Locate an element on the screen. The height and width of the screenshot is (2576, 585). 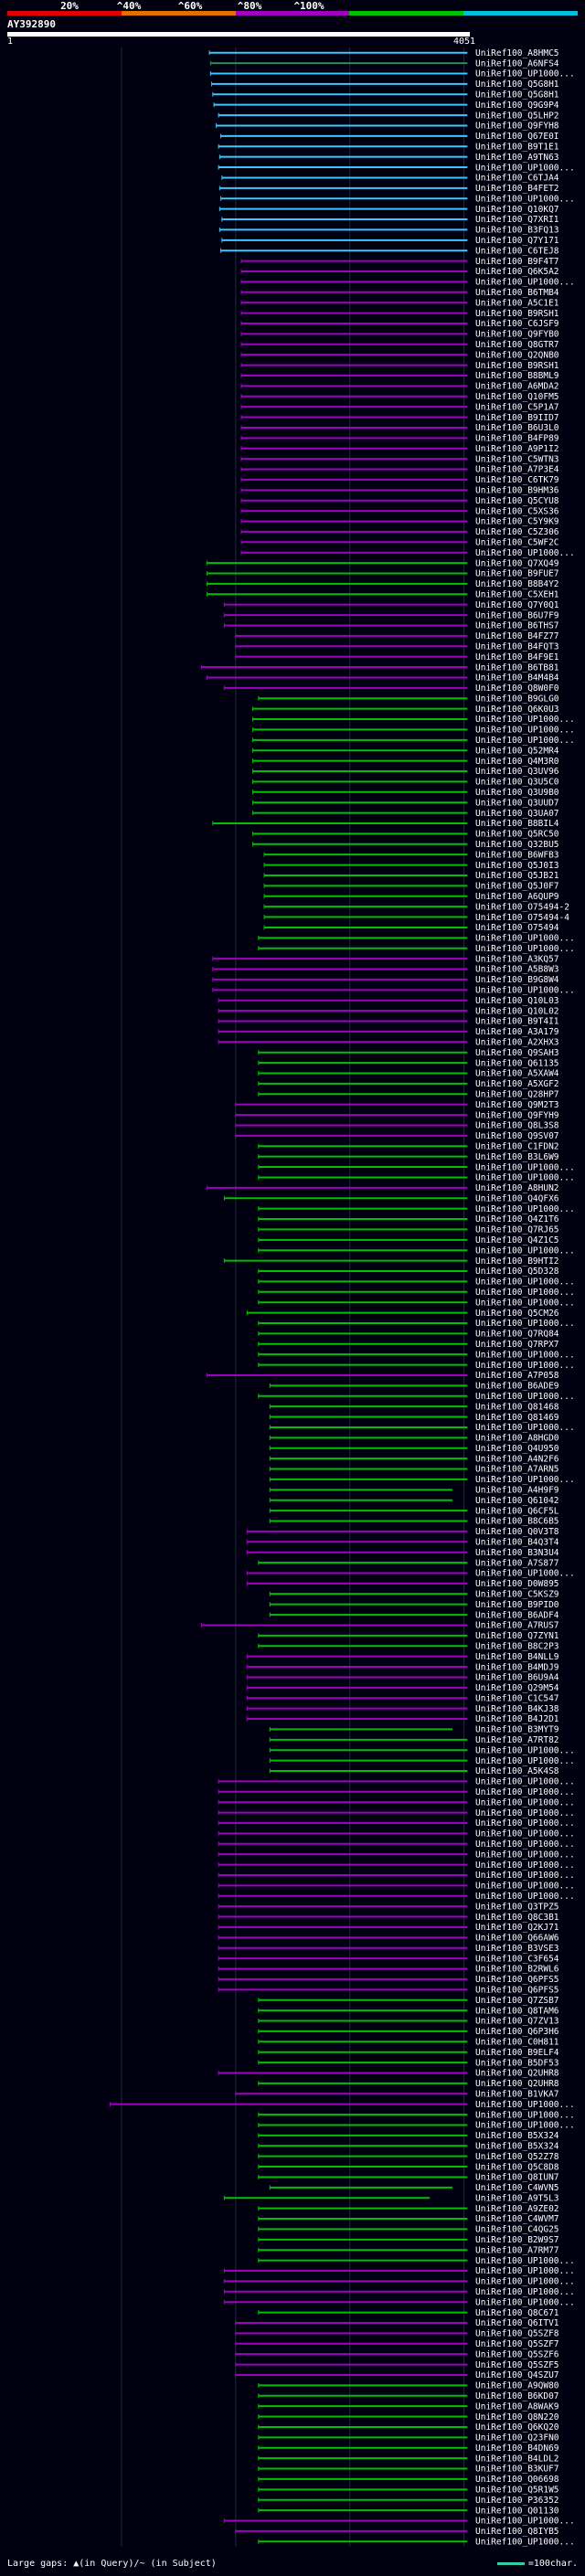
hit-label: UniRef100_B9PID0 is located at coordinates (517, 1605).